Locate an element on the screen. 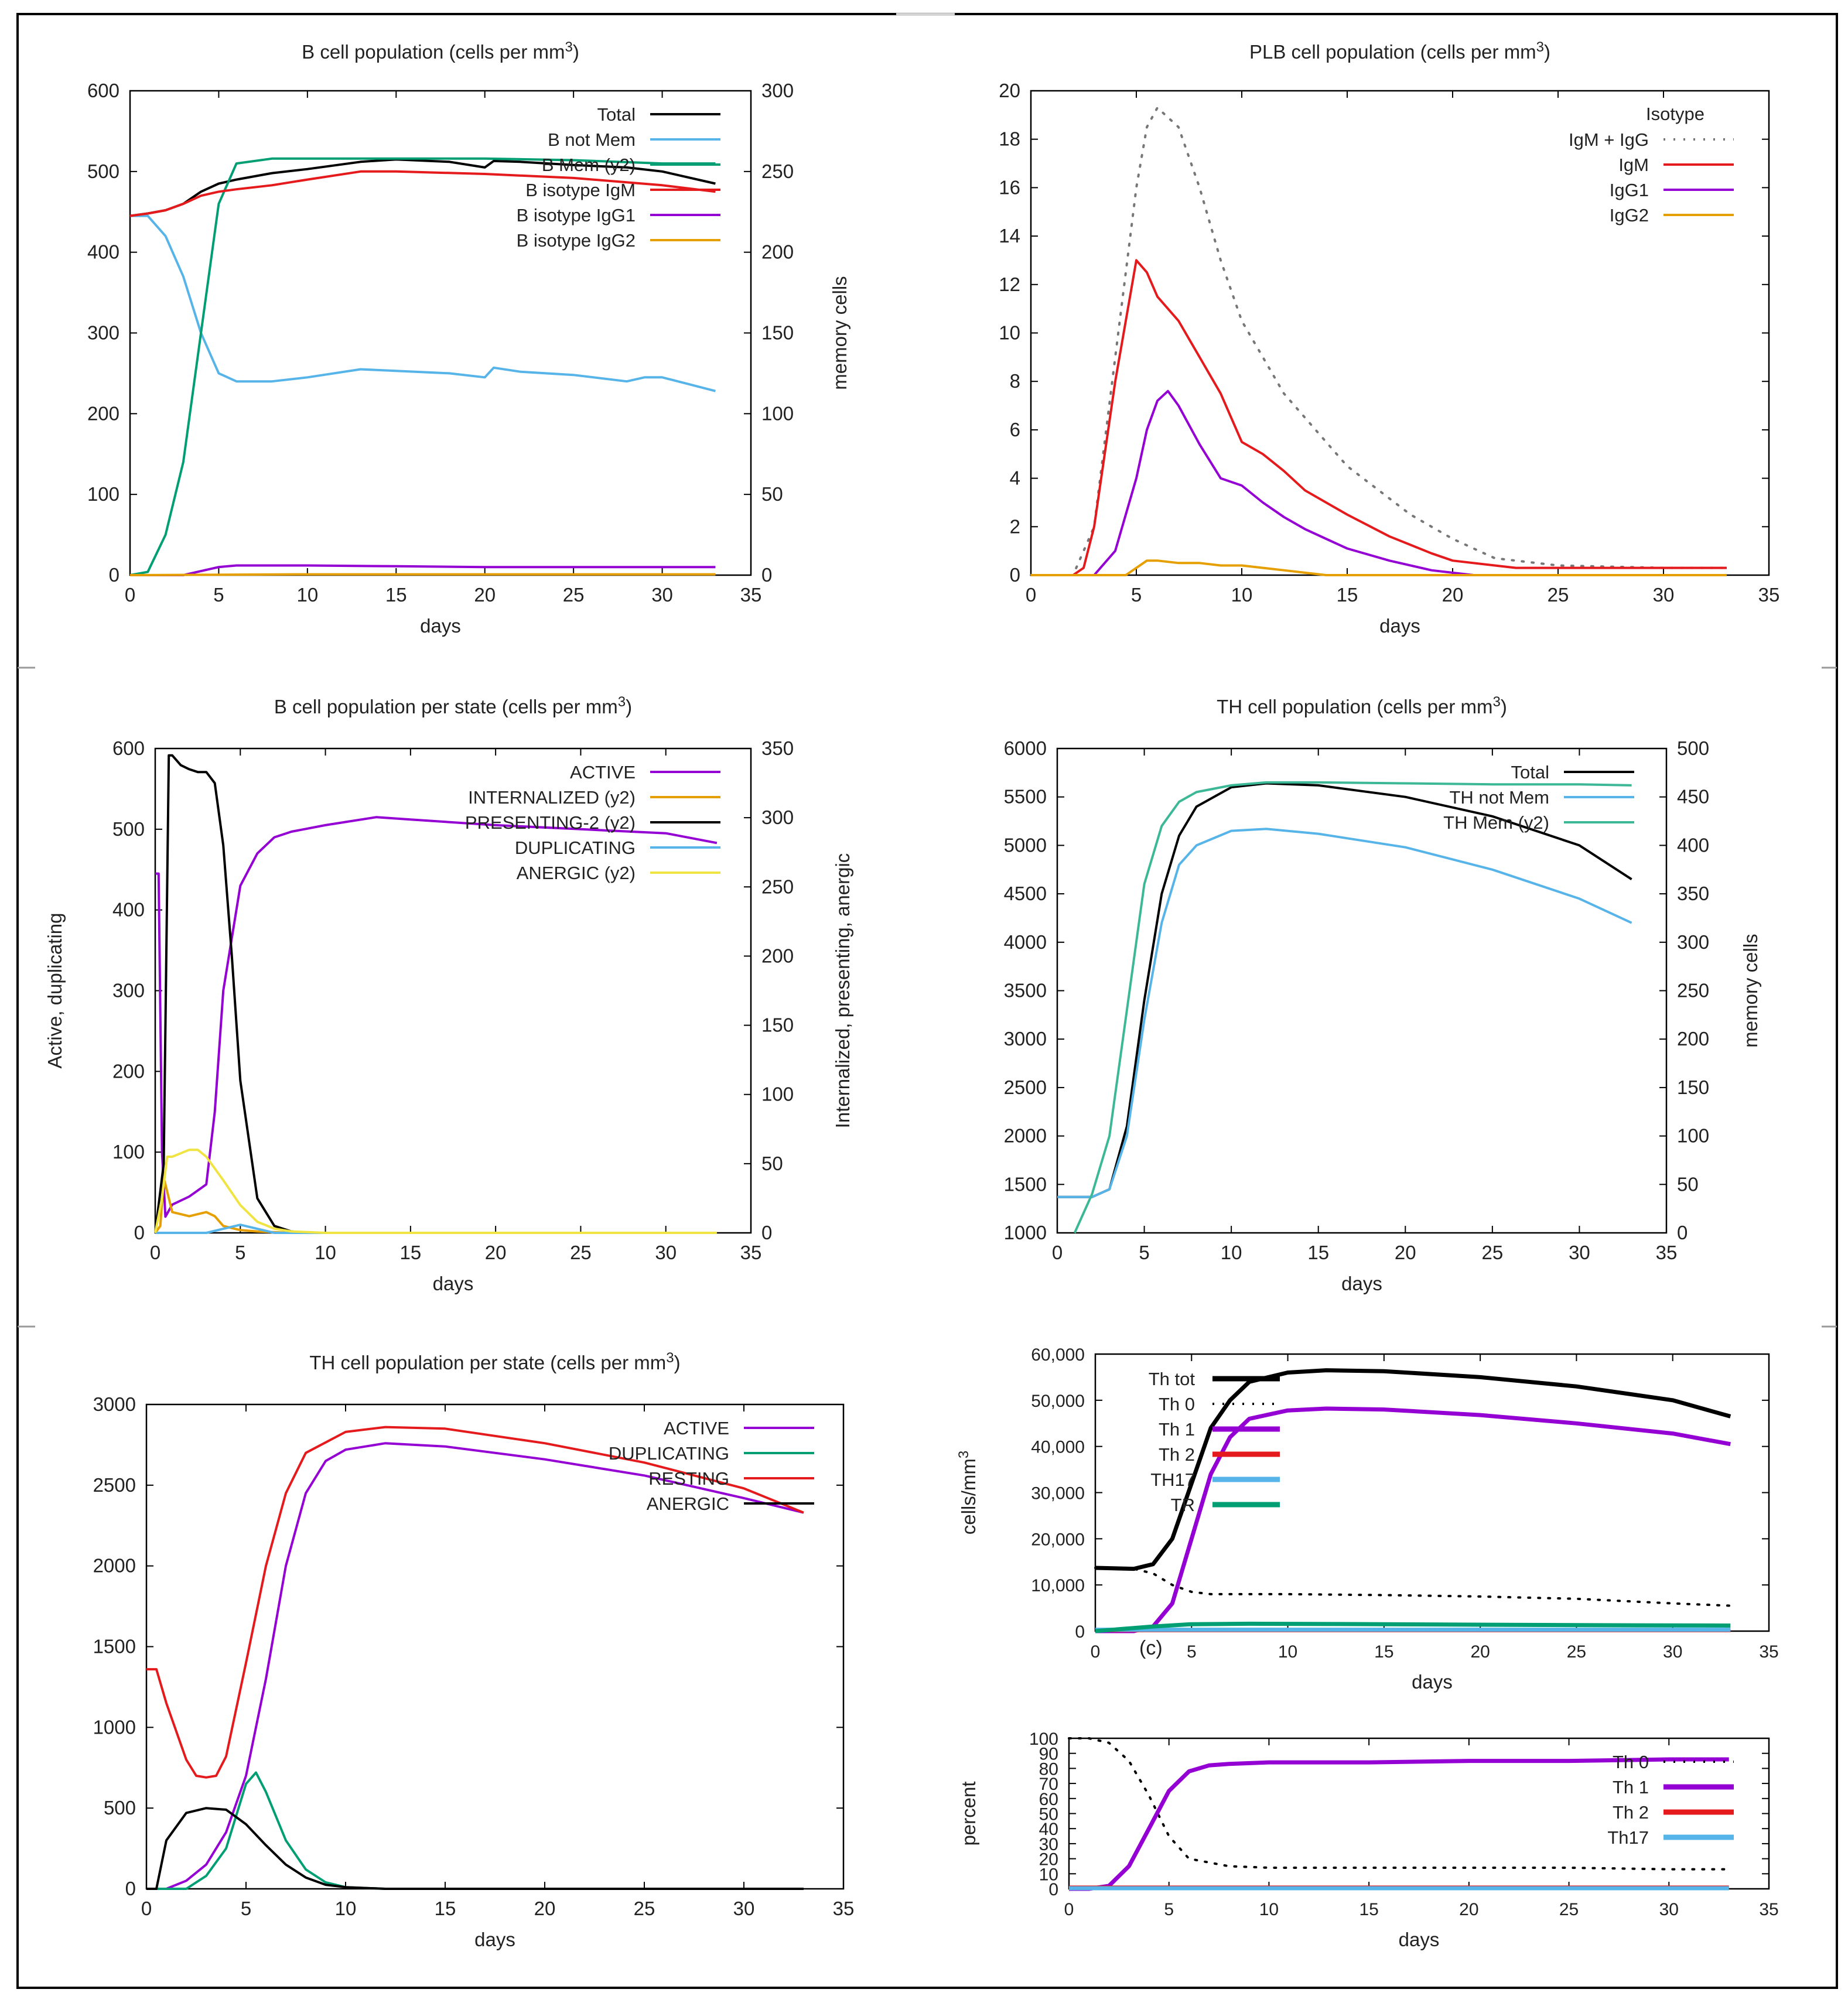 Image resolution: width=1848 pixels, height=1996 pixels. legend-label: B isotype IgM is located at coordinates (580, 190).